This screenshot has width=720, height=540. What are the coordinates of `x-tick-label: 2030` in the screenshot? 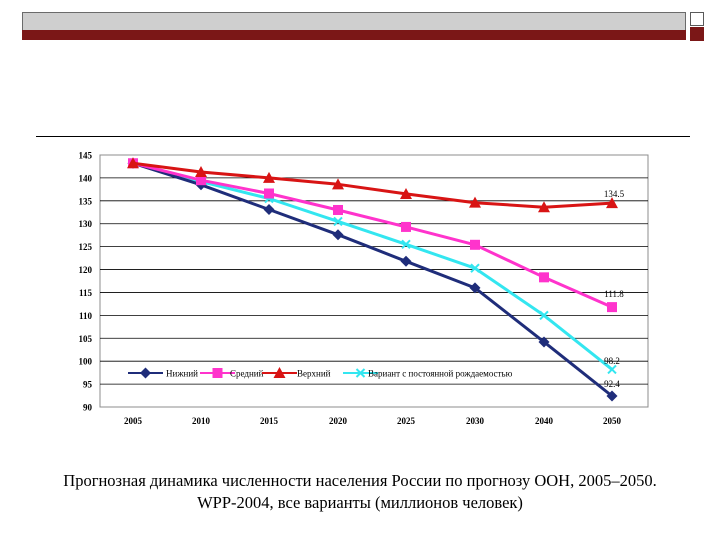 It's located at (475, 421).